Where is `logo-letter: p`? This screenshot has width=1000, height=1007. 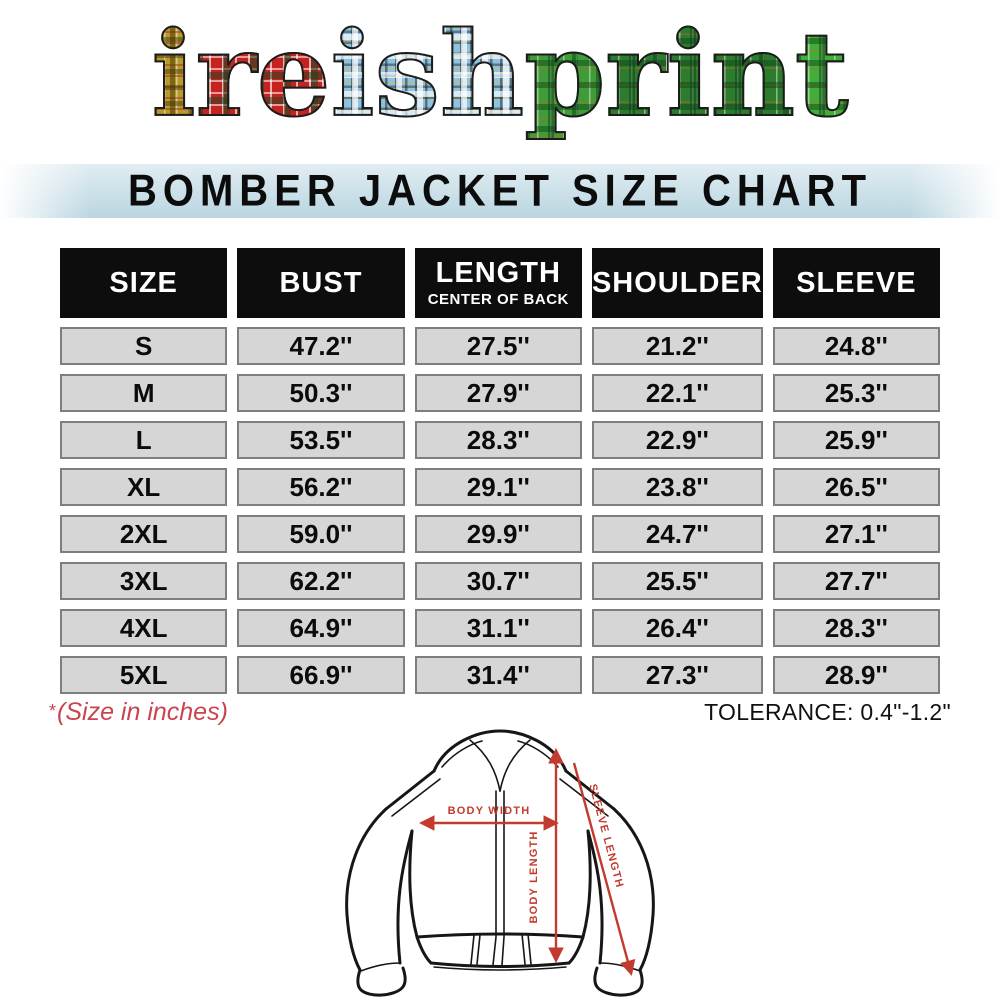
logo-letter: p is located at coordinates (564, 80).